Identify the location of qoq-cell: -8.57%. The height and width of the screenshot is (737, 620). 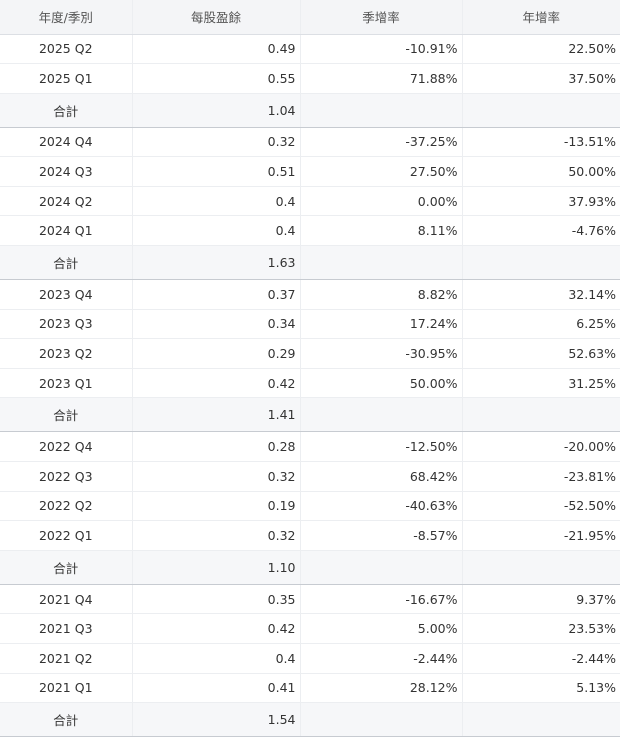
(380, 535).